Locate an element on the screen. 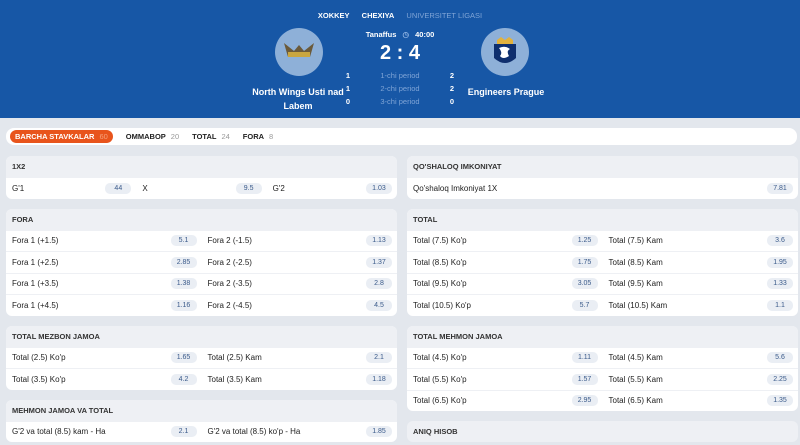 The width and height of the screenshot is (800, 445). bet-outcome: Fora 1 (+2.5) 2.85 is located at coordinates (104, 262).